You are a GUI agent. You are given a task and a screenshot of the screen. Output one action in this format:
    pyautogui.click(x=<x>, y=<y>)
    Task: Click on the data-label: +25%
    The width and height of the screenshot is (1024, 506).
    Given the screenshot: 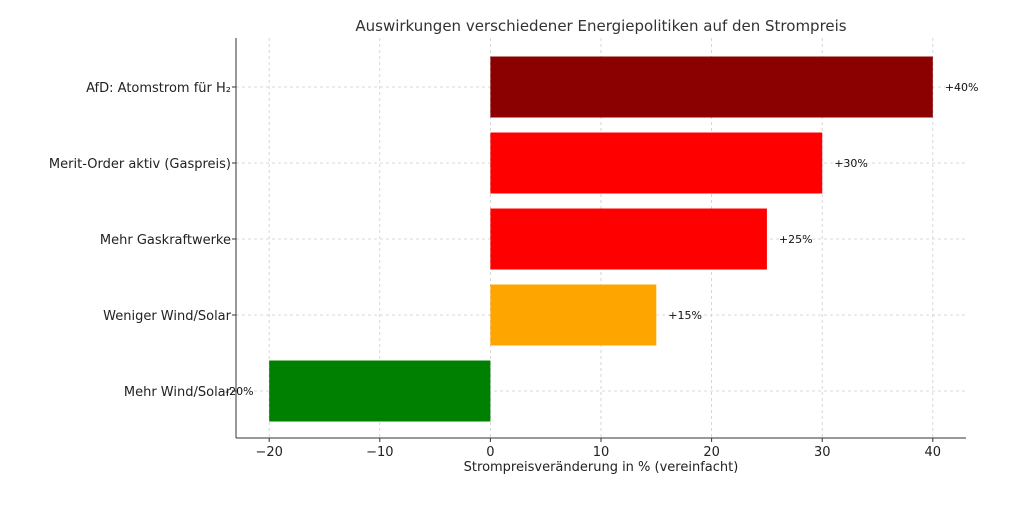 What is the action you would take?
    pyautogui.click(x=796, y=239)
    